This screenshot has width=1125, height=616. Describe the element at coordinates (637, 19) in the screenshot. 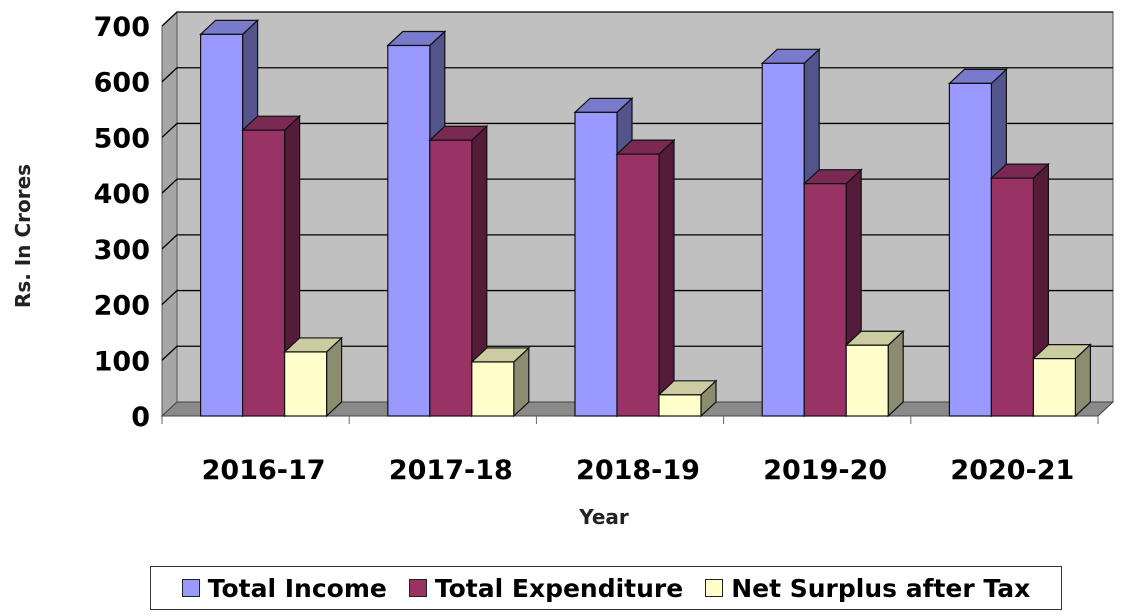

I see `gridline` at that location.